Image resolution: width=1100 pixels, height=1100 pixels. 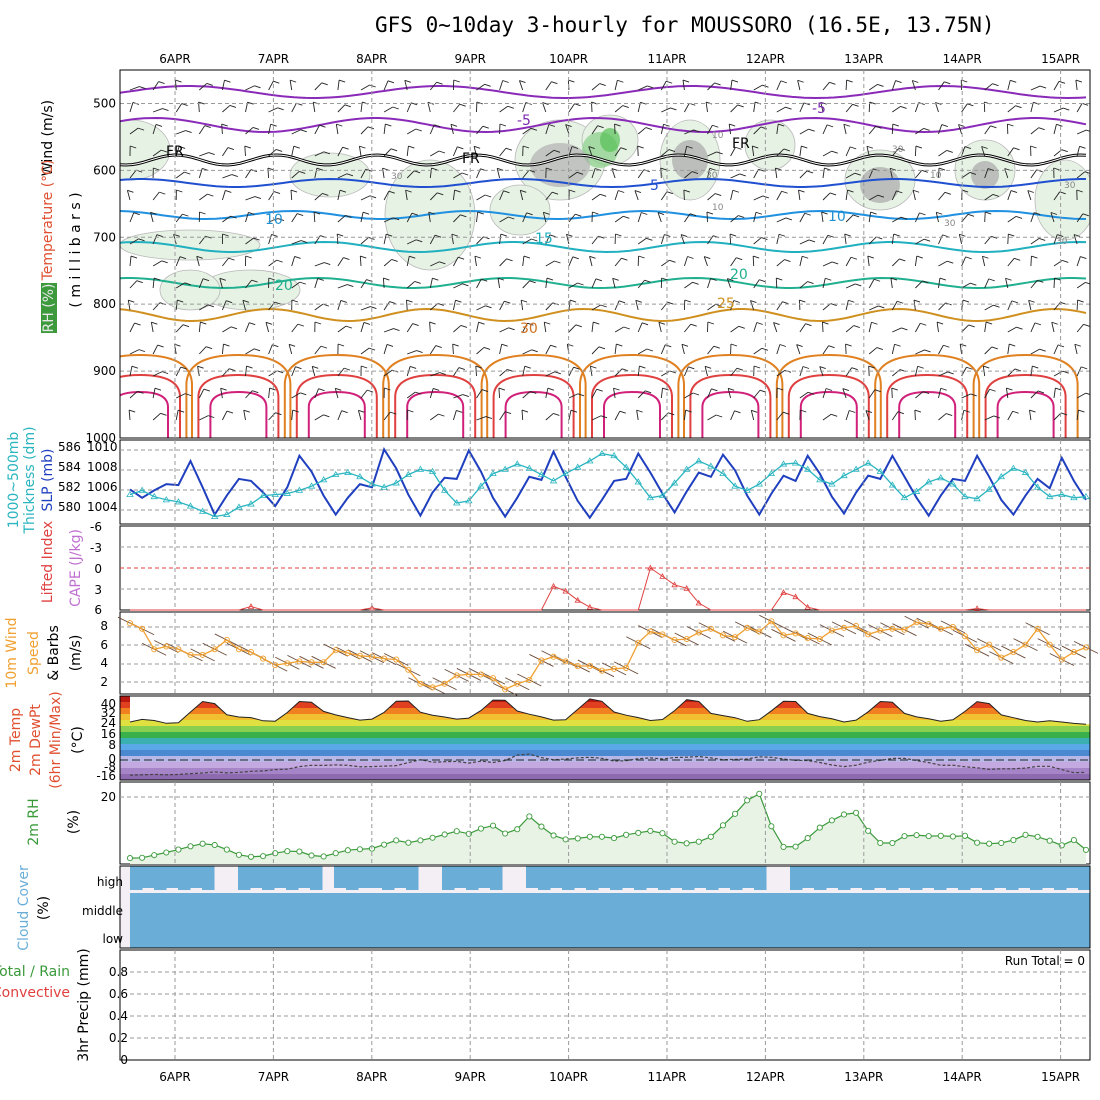 What do you see at coordinates (69, 487) in the screenshot?
I see `thk-tick-582: 582` at bounding box center [69, 487].